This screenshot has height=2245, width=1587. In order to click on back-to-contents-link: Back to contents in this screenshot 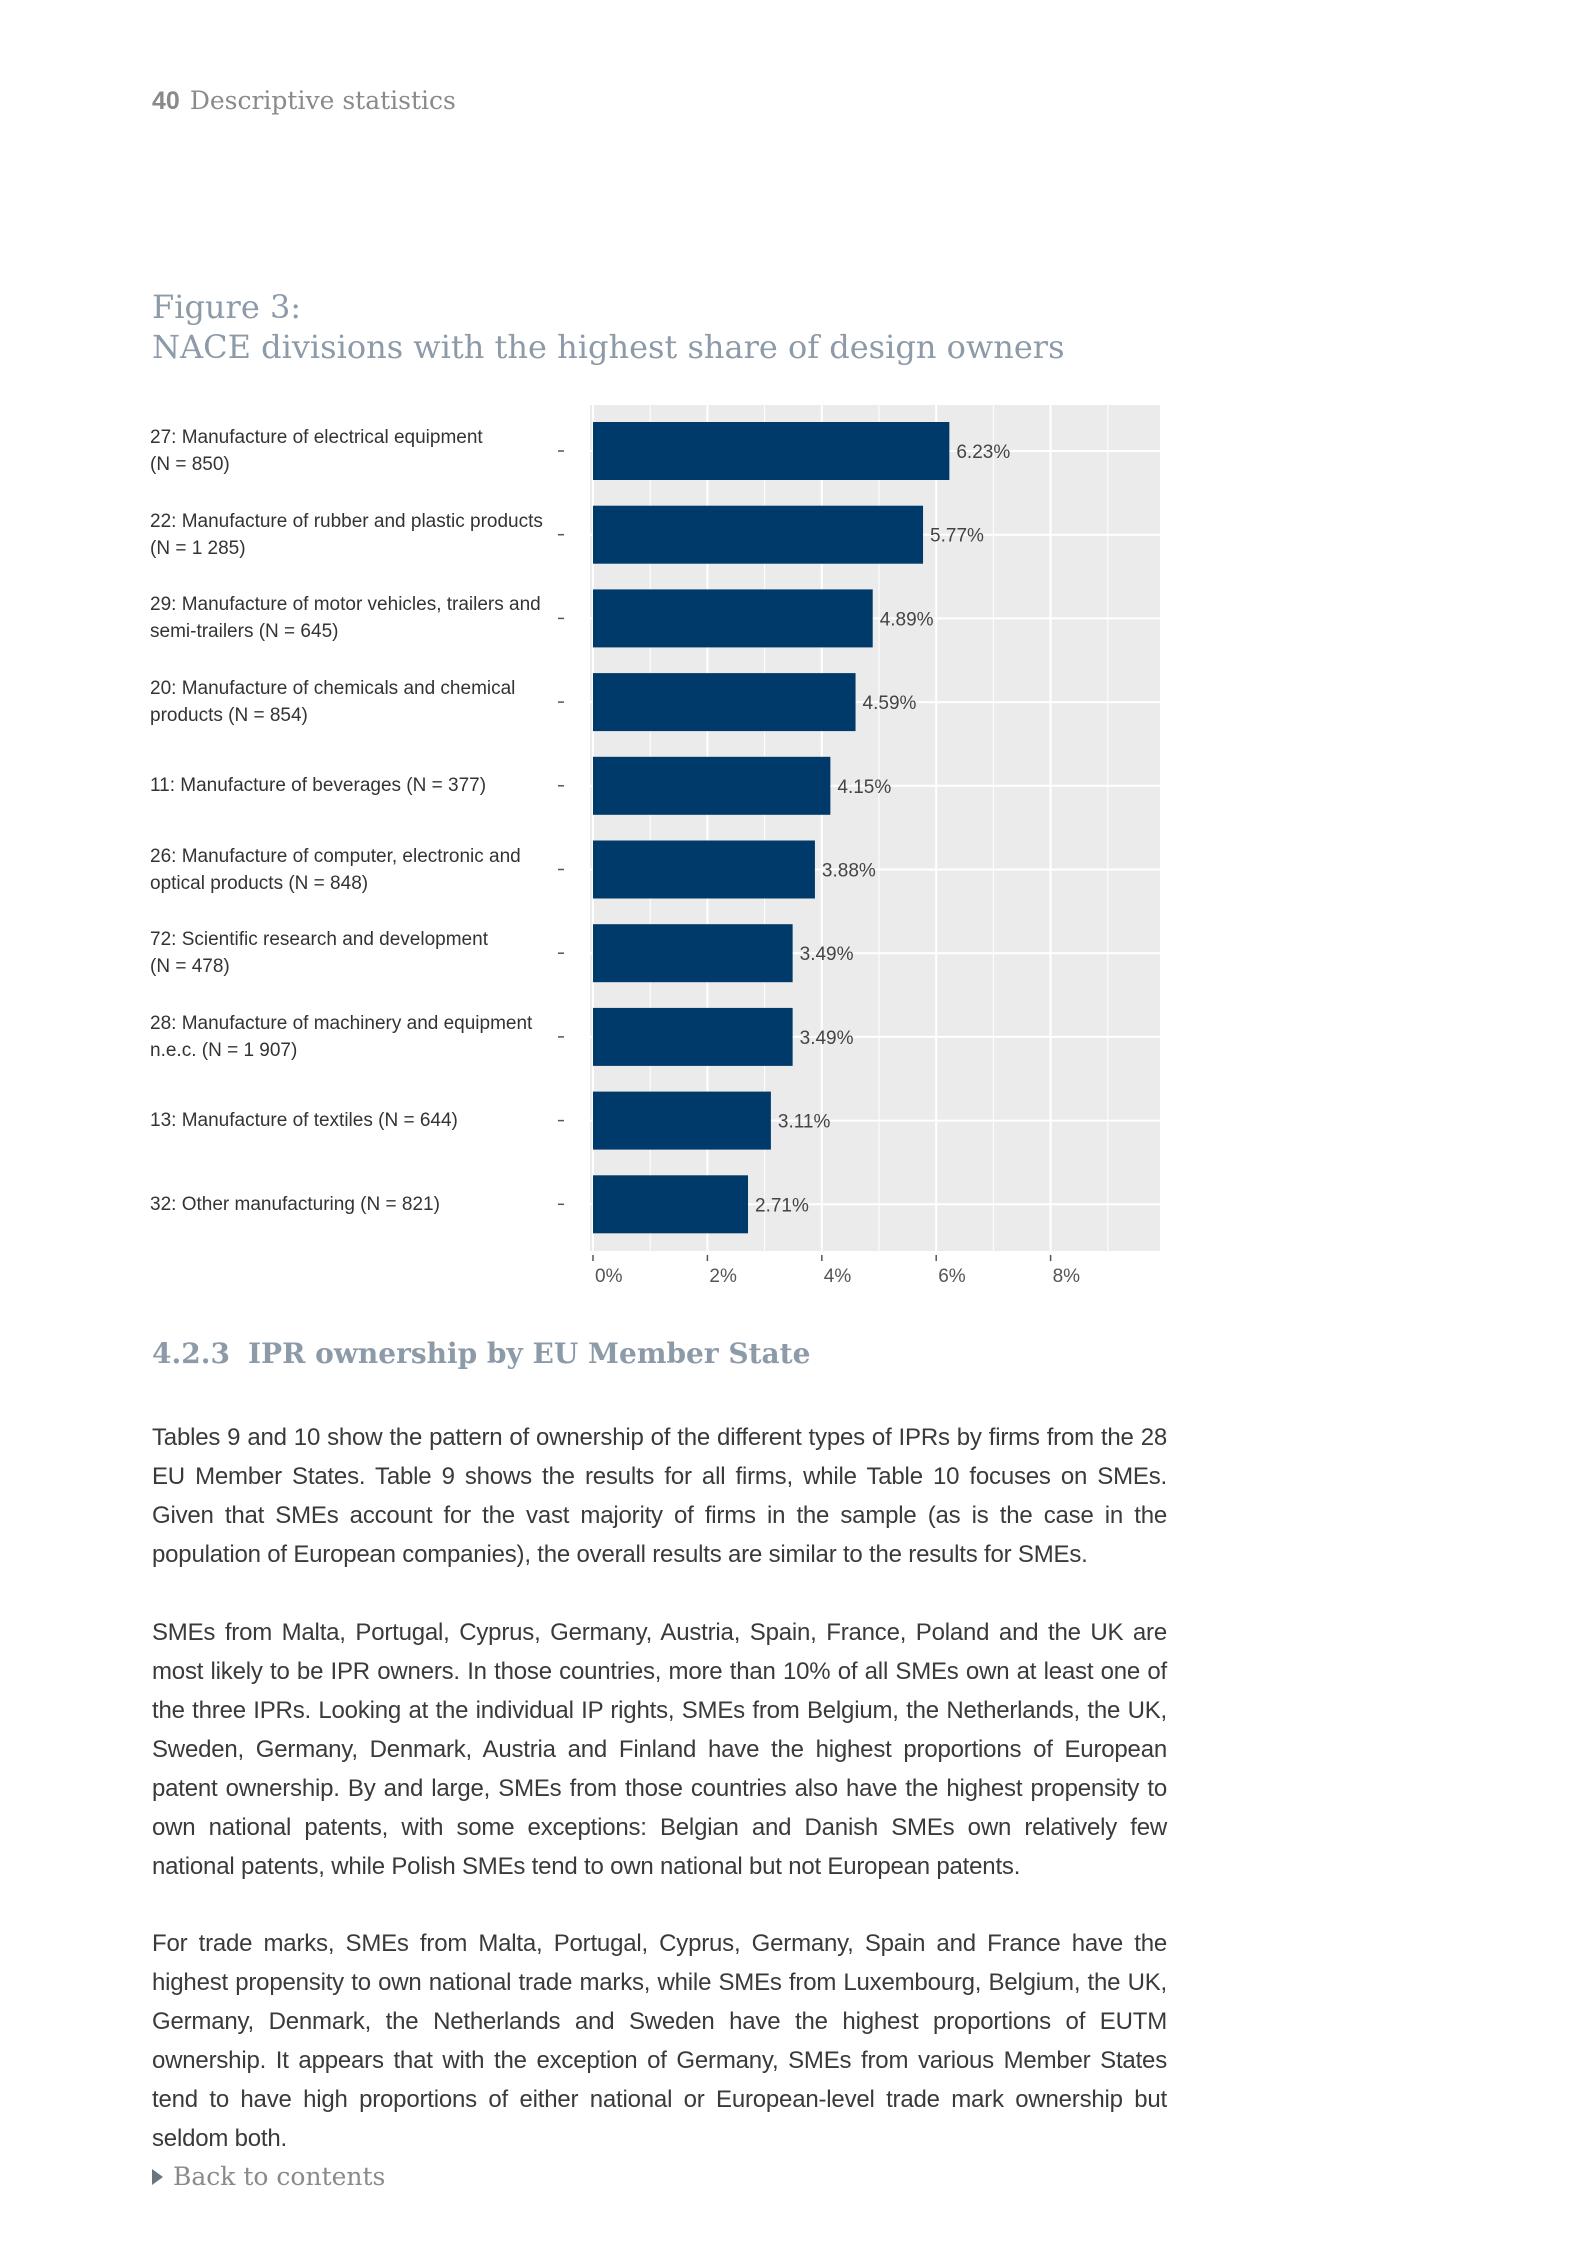, I will do `click(268, 2176)`.